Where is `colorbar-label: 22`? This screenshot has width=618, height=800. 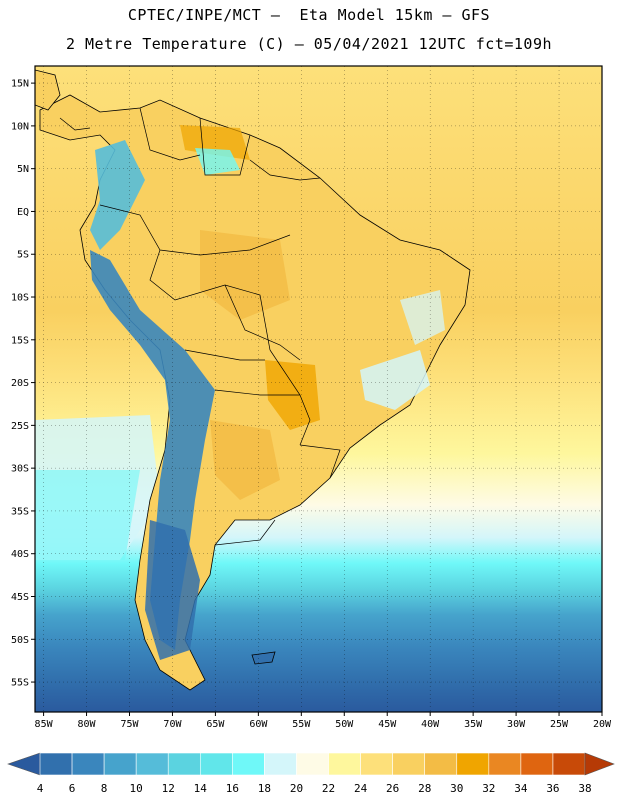 colorbar-label: 22 is located at coordinates (328, 788).